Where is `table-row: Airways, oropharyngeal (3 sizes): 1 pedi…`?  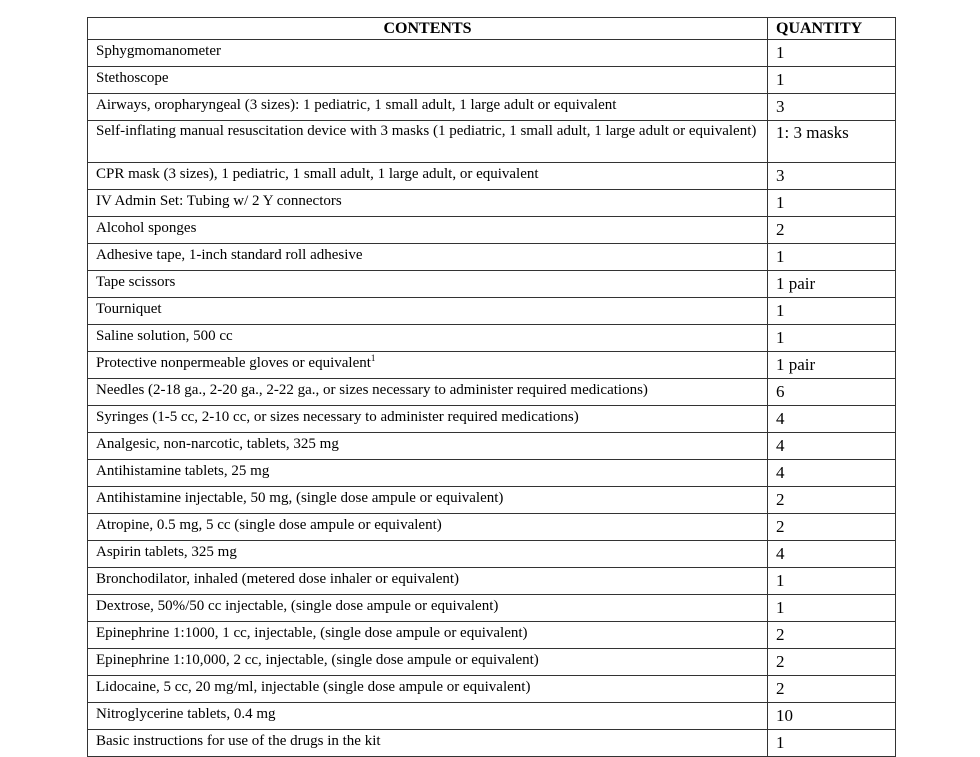
table-row: Airways, oropharyngeal (3 sizes): 1 pedi… is located at coordinates (491, 107).